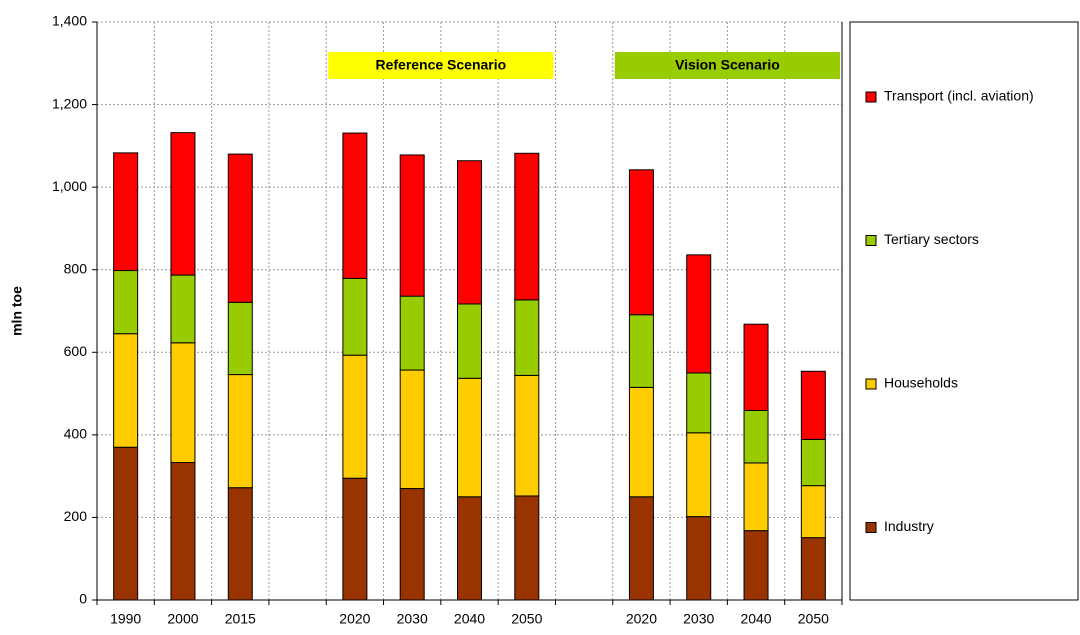 This screenshot has height=635, width=1080. Describe the element at coordinates (76, 268) in the screenshot. I see `y-tick-label: 800` at that location.